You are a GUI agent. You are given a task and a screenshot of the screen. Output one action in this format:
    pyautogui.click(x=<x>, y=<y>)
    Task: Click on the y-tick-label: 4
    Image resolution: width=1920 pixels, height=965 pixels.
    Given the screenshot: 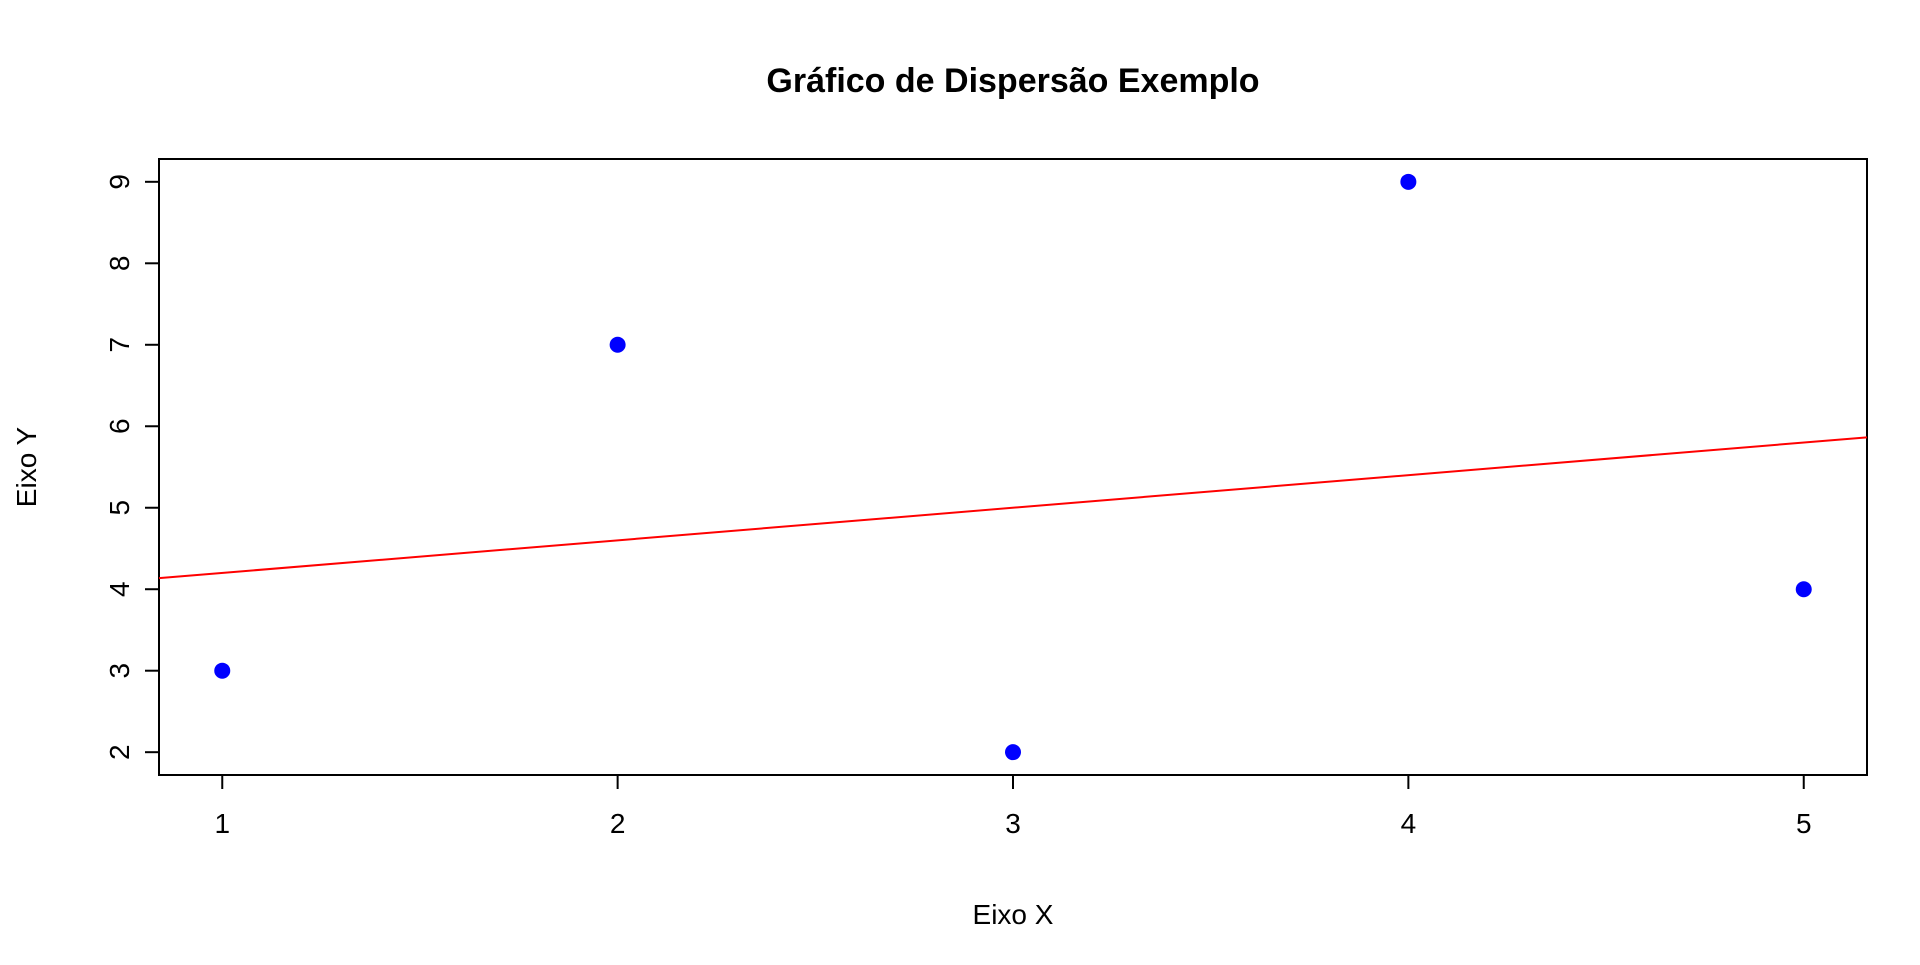 What is the action you would take?
    pyautogui.click(x=119, y=589)
    